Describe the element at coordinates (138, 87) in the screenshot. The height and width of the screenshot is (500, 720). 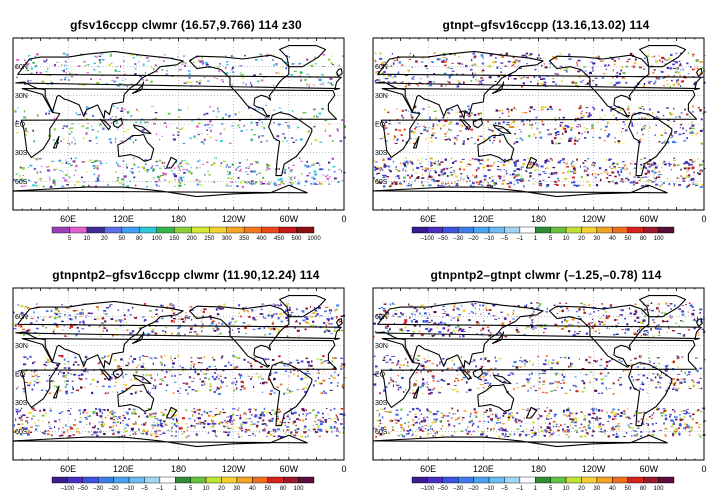
I see `coastline` at that location.